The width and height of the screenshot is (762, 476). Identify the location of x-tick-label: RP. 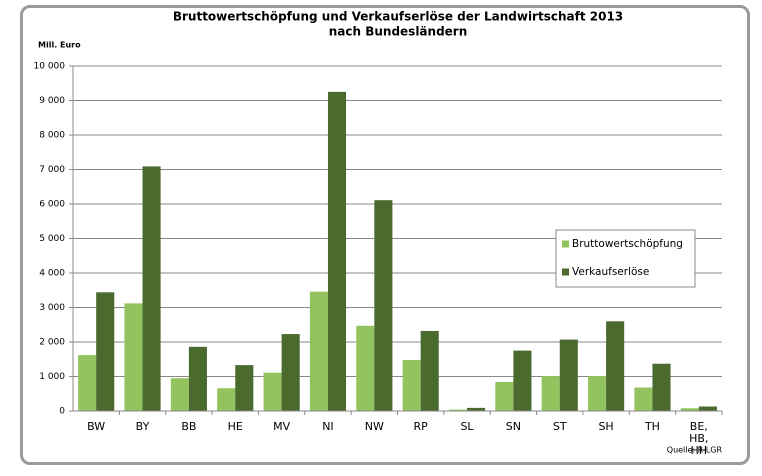
(420, 426).